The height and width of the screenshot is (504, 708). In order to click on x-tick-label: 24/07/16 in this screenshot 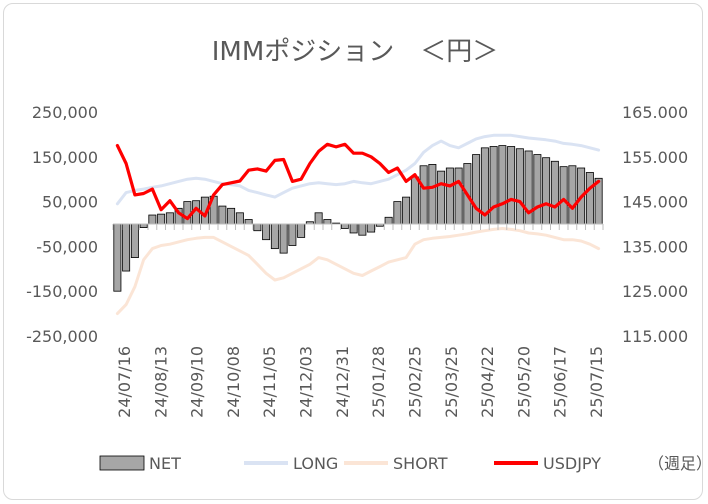, I will do `click(124, 382)`.